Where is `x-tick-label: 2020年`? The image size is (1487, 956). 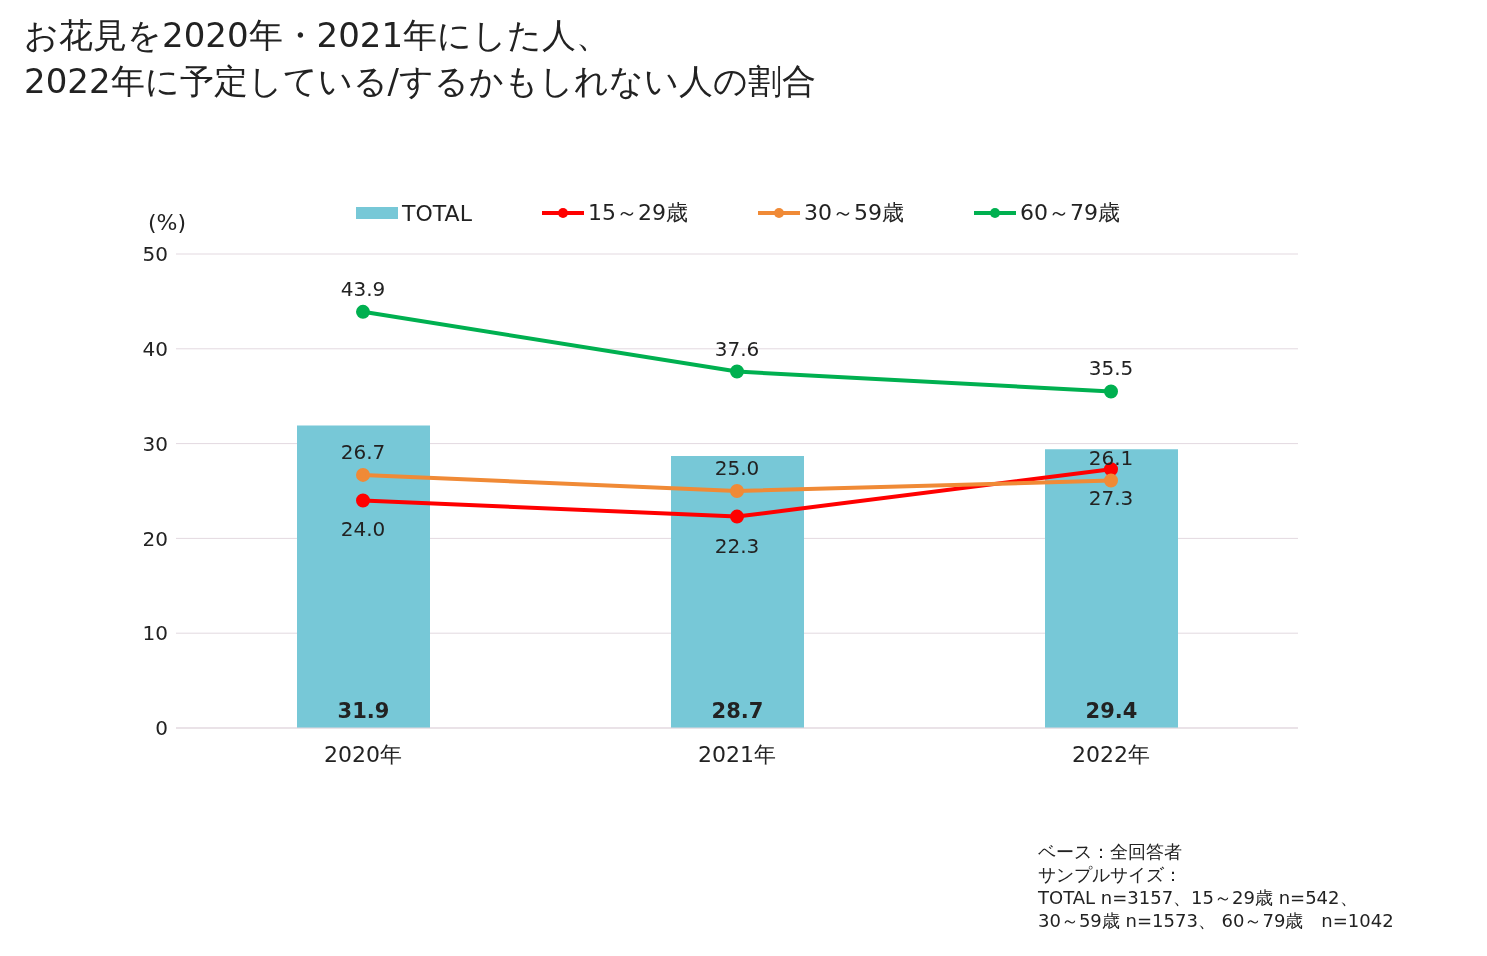
x-tick-label: 2020年 is located at coordinates (363, 754).